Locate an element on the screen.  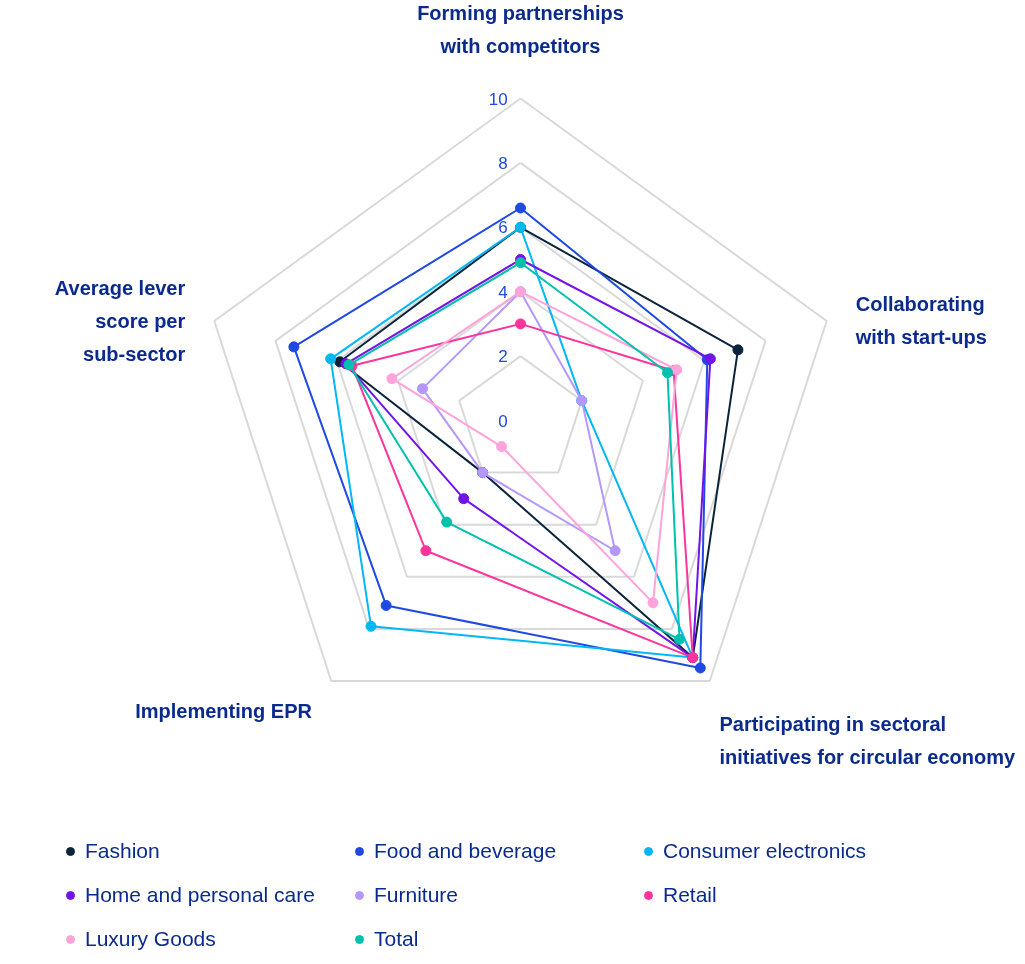
y-tick-label: 10 is located at coordinates (498, 99).